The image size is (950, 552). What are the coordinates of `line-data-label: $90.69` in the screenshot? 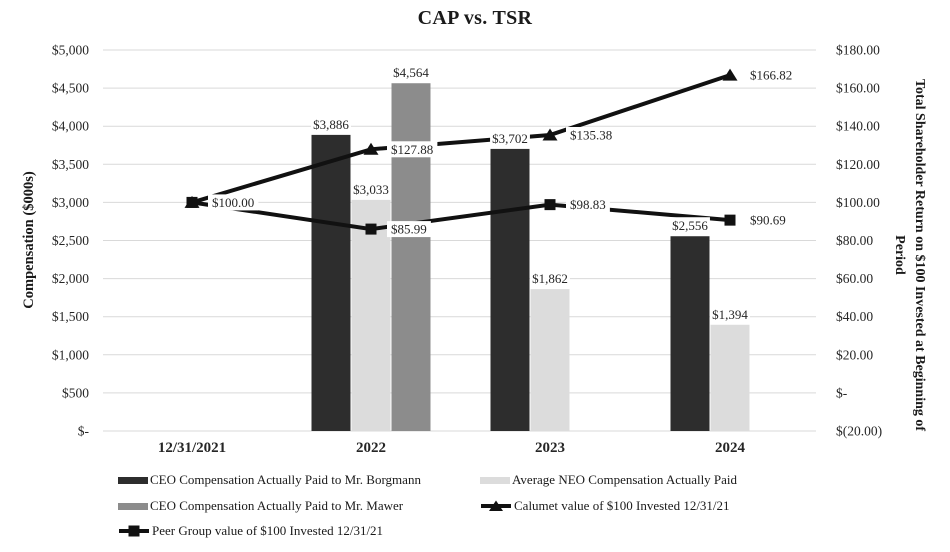 It's located at (768, 220).